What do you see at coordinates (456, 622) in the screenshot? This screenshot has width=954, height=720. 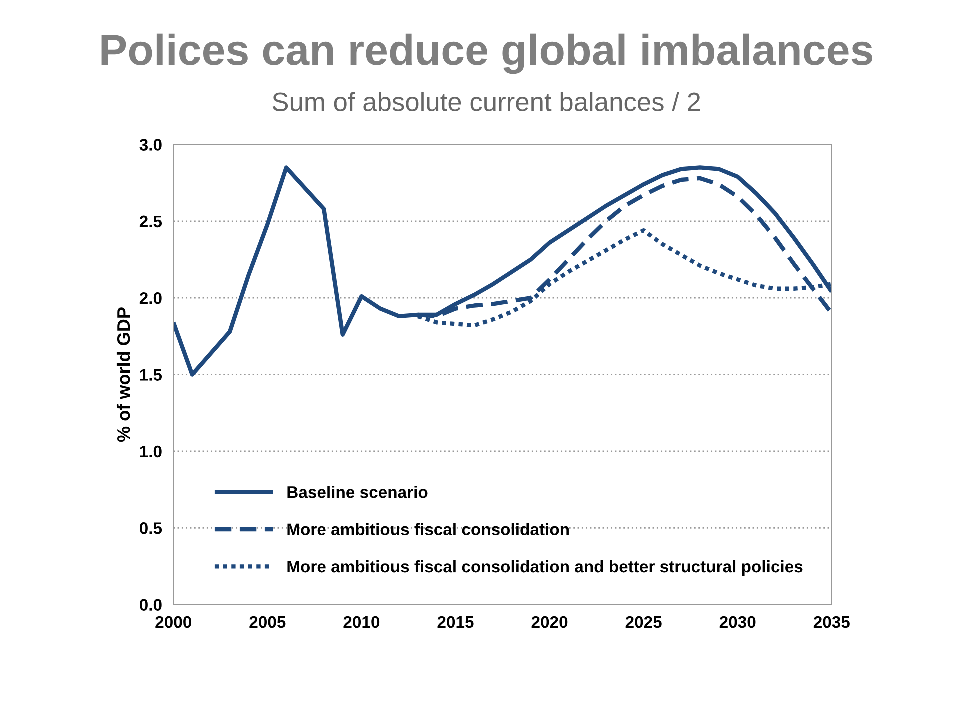 I see `x-tick-label: 2015` at bounding box center [456, 622].